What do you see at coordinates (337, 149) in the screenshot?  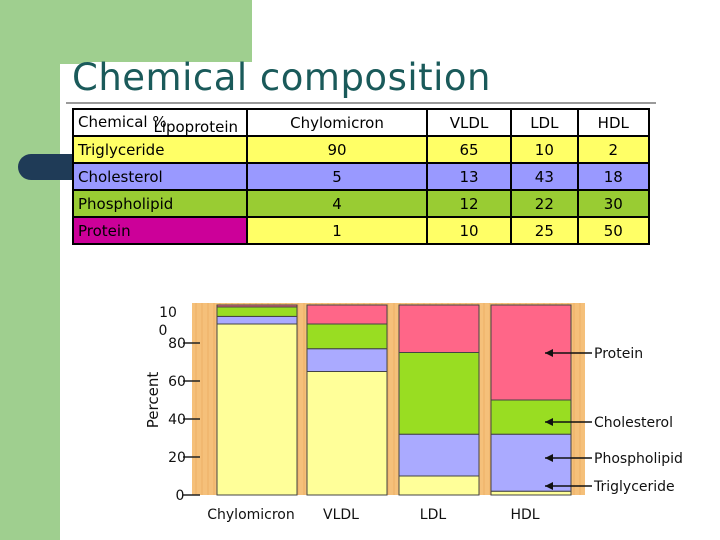 I see `table-cell: 90` at bounding box center [337, 149].